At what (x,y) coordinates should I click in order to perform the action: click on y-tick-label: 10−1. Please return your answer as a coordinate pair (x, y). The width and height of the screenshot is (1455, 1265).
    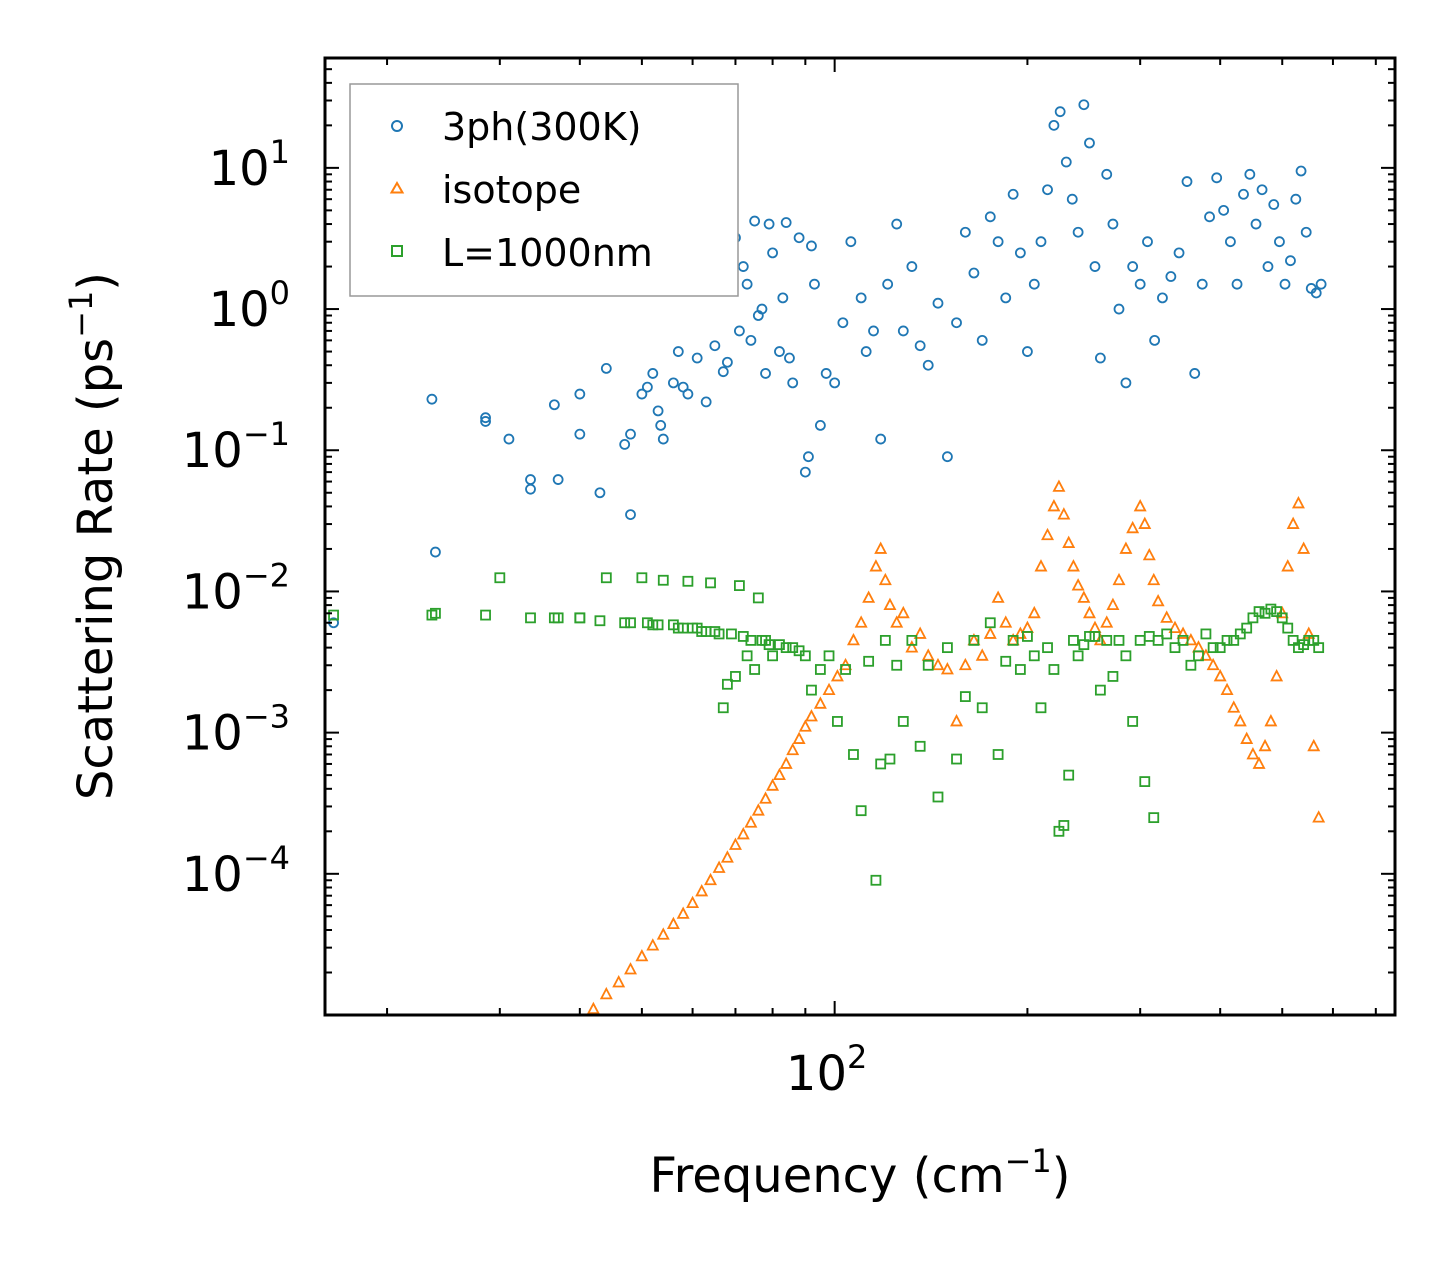
    Looking at the image, I should click on (236, 447).